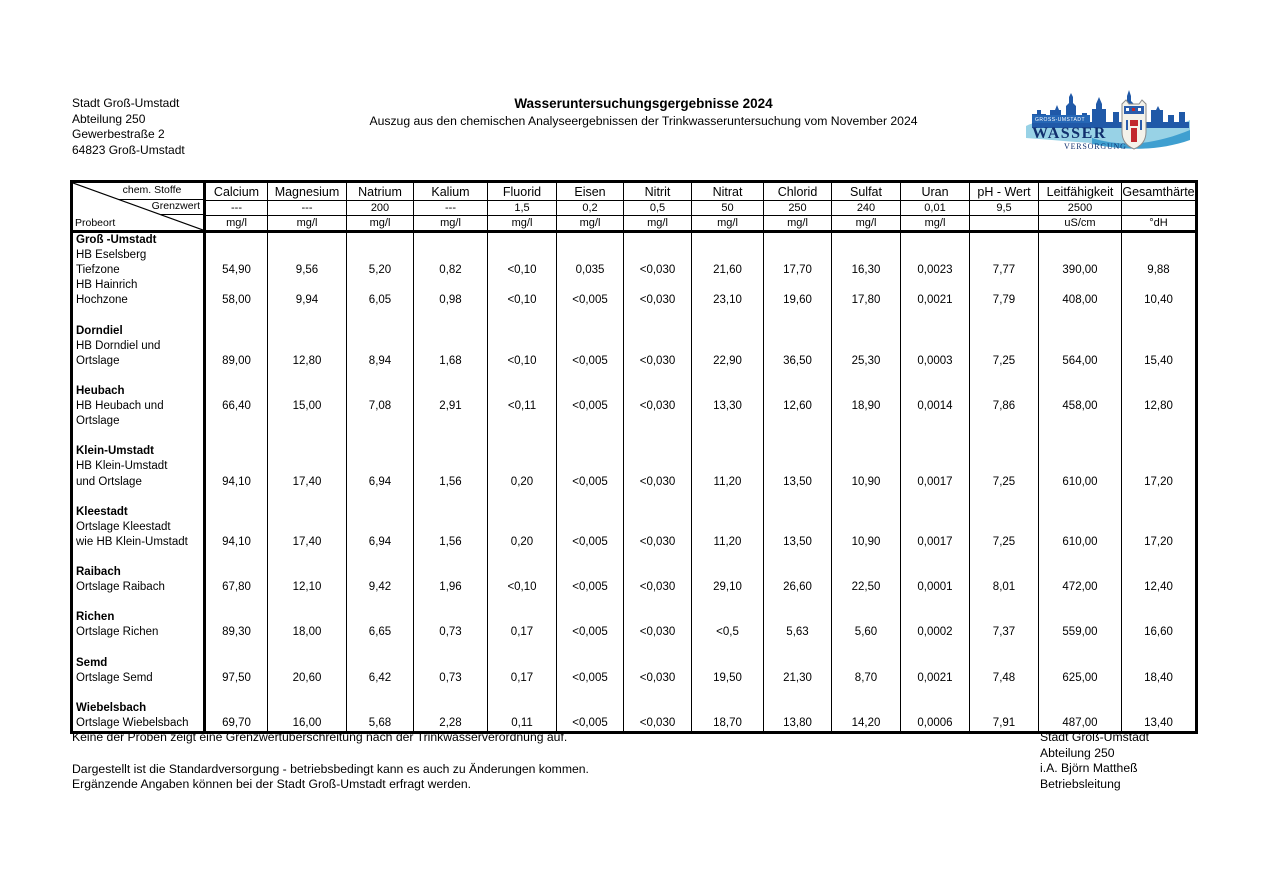 The height and width of the screenshot is (871, 1287). What do you see at coordinates (380, 542) in the screenshot?
I see `value-cell: 6,94` at bounding box center [380, 542].